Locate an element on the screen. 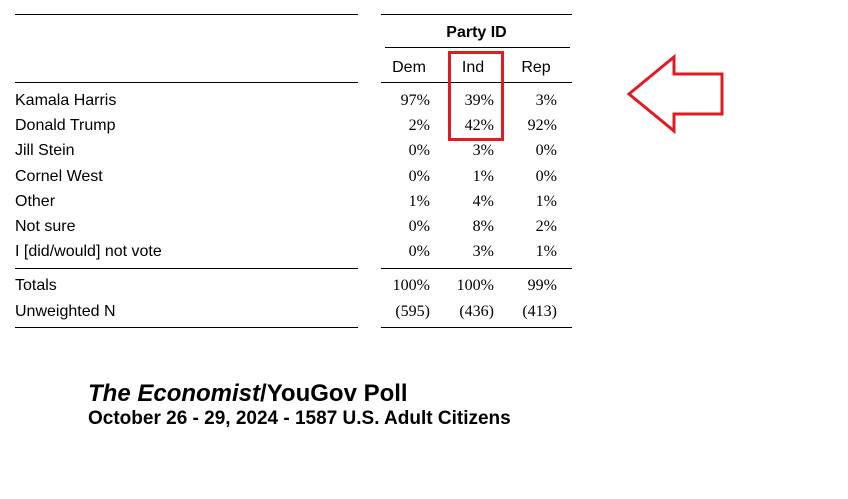 The width and height of the screenshot is (848, 499). row-label: Not sure is located at coordinates (45, 226).